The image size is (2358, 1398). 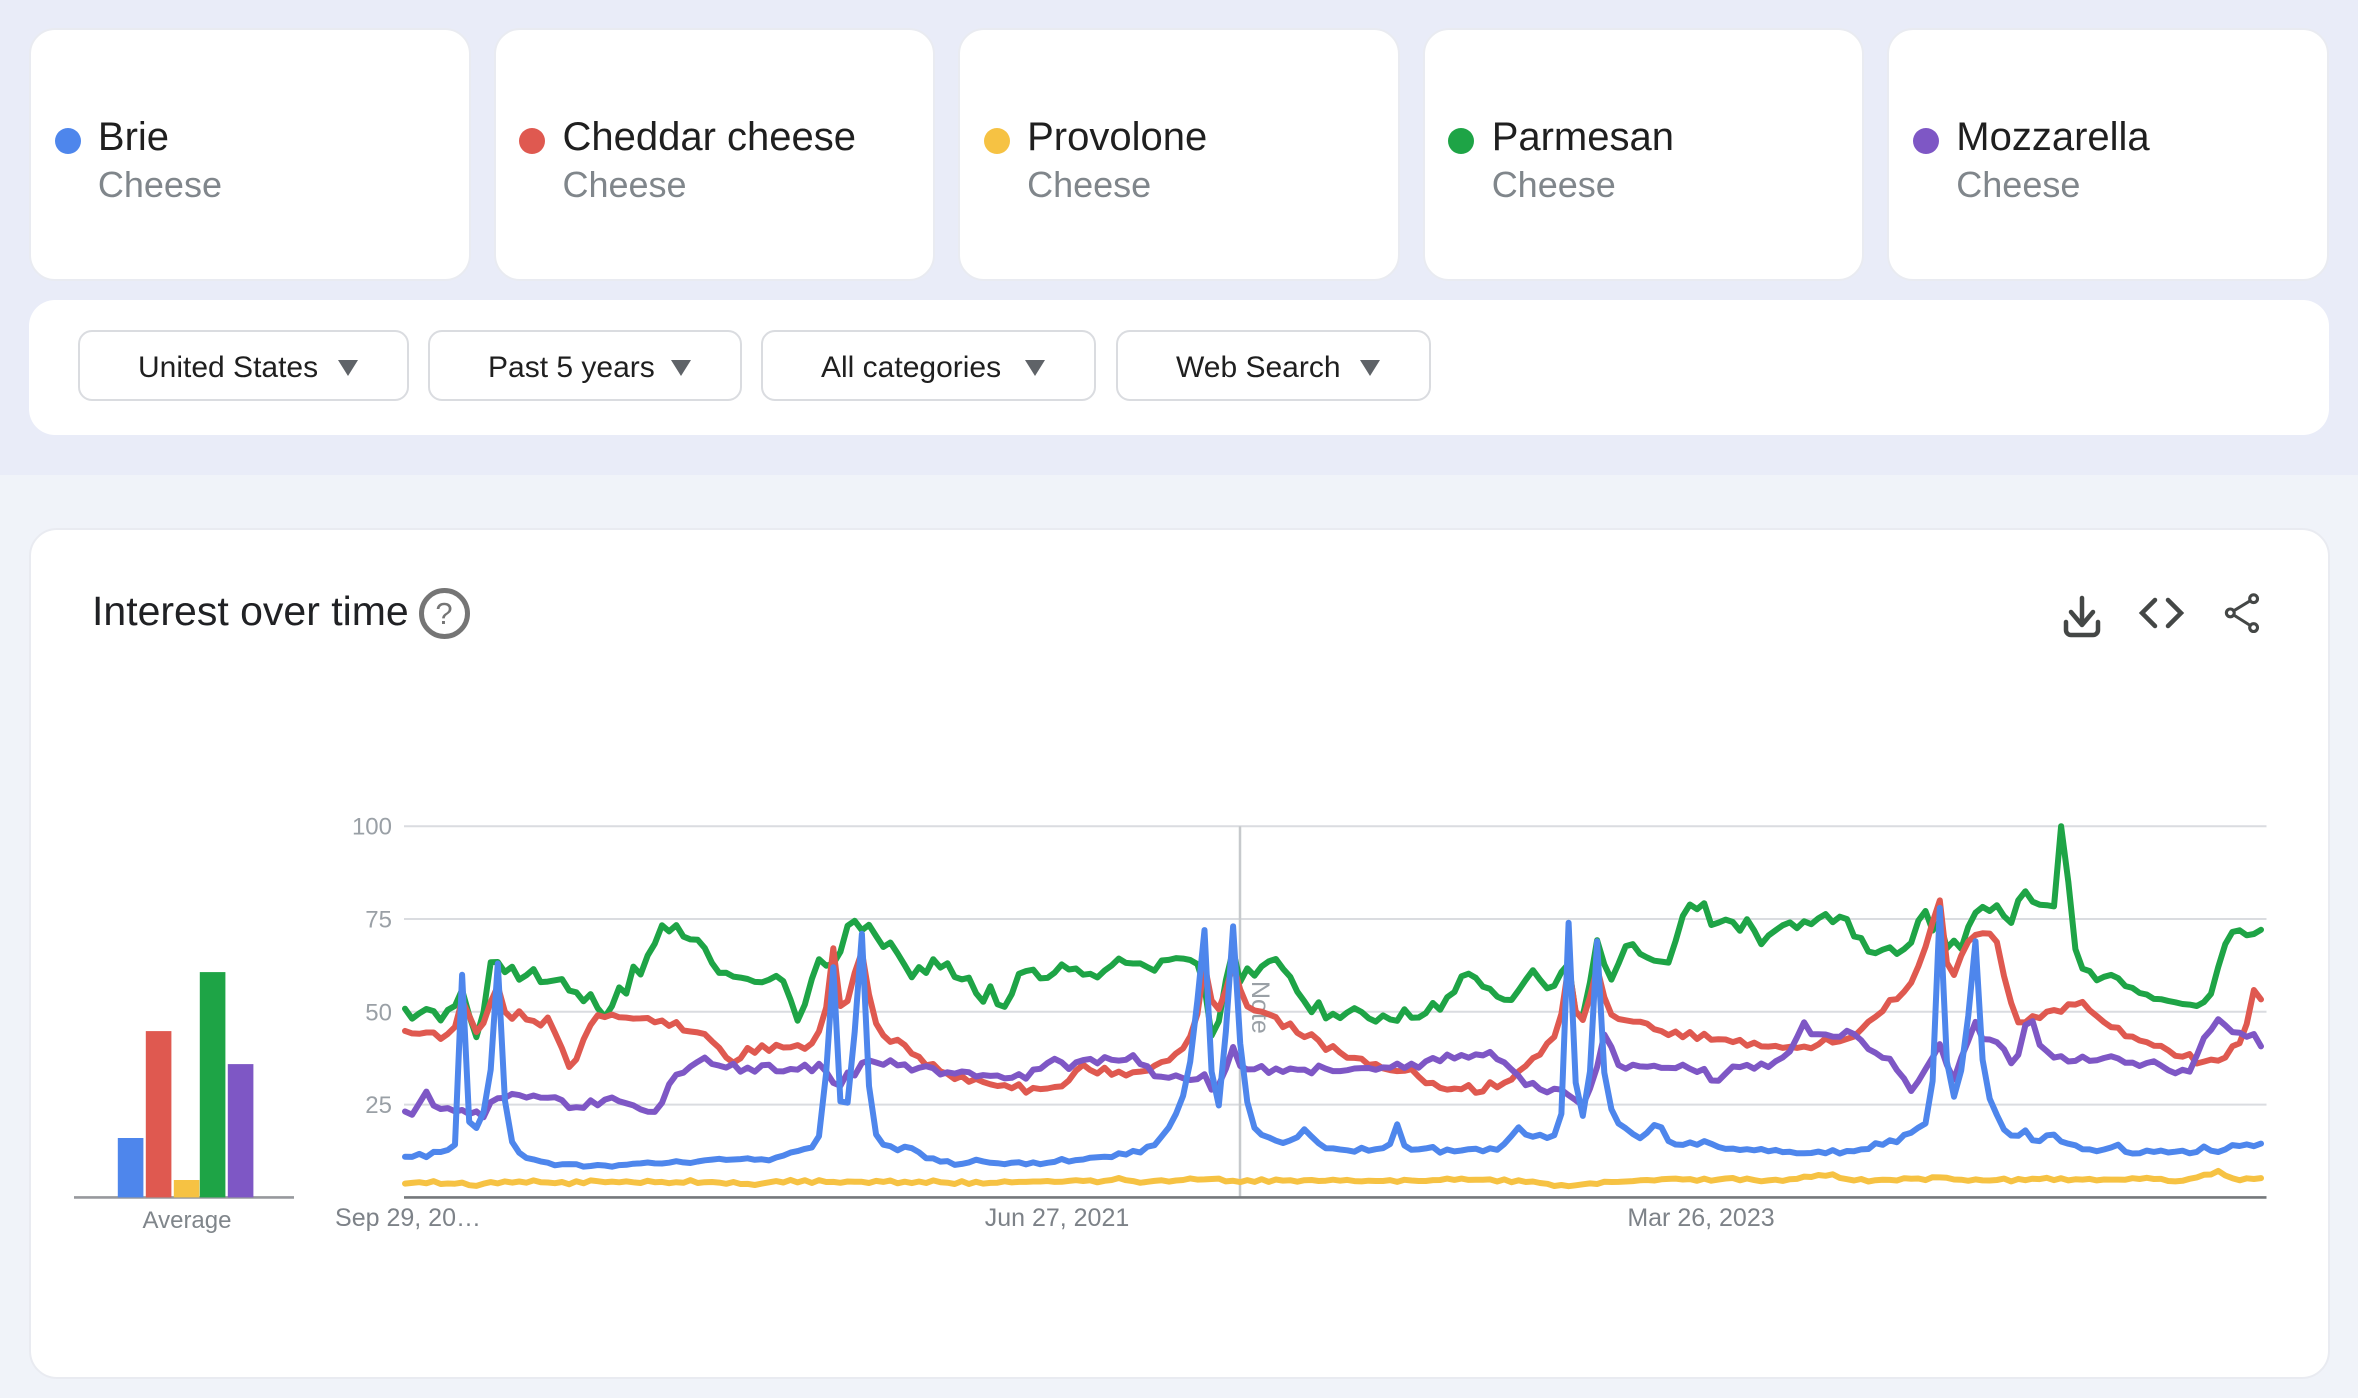 I want to click on svg-text: 50, so click(x=378, y=1013).